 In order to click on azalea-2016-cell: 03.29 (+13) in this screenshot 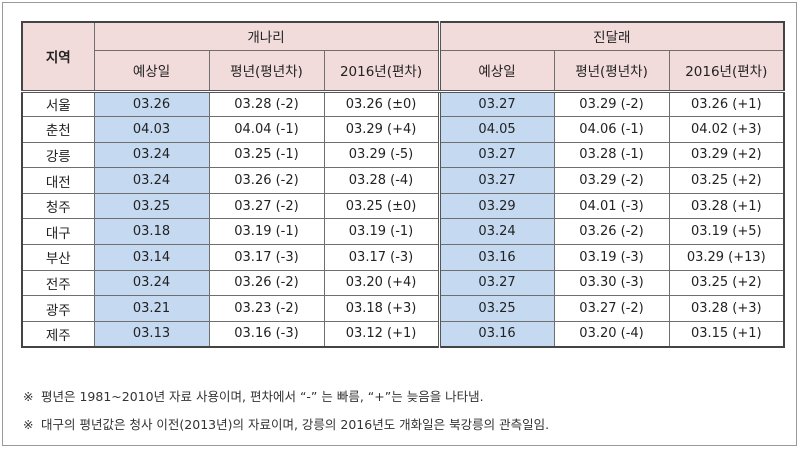, I will do `click(727, 257)`.